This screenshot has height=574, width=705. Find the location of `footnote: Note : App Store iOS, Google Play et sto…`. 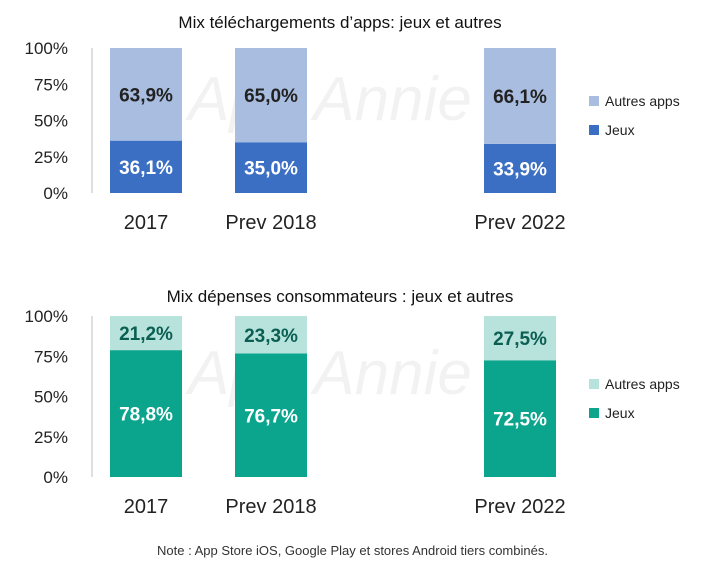

footnote: Note : App Store iOS, Google Play et sto… is located at coordinates (352, 550).